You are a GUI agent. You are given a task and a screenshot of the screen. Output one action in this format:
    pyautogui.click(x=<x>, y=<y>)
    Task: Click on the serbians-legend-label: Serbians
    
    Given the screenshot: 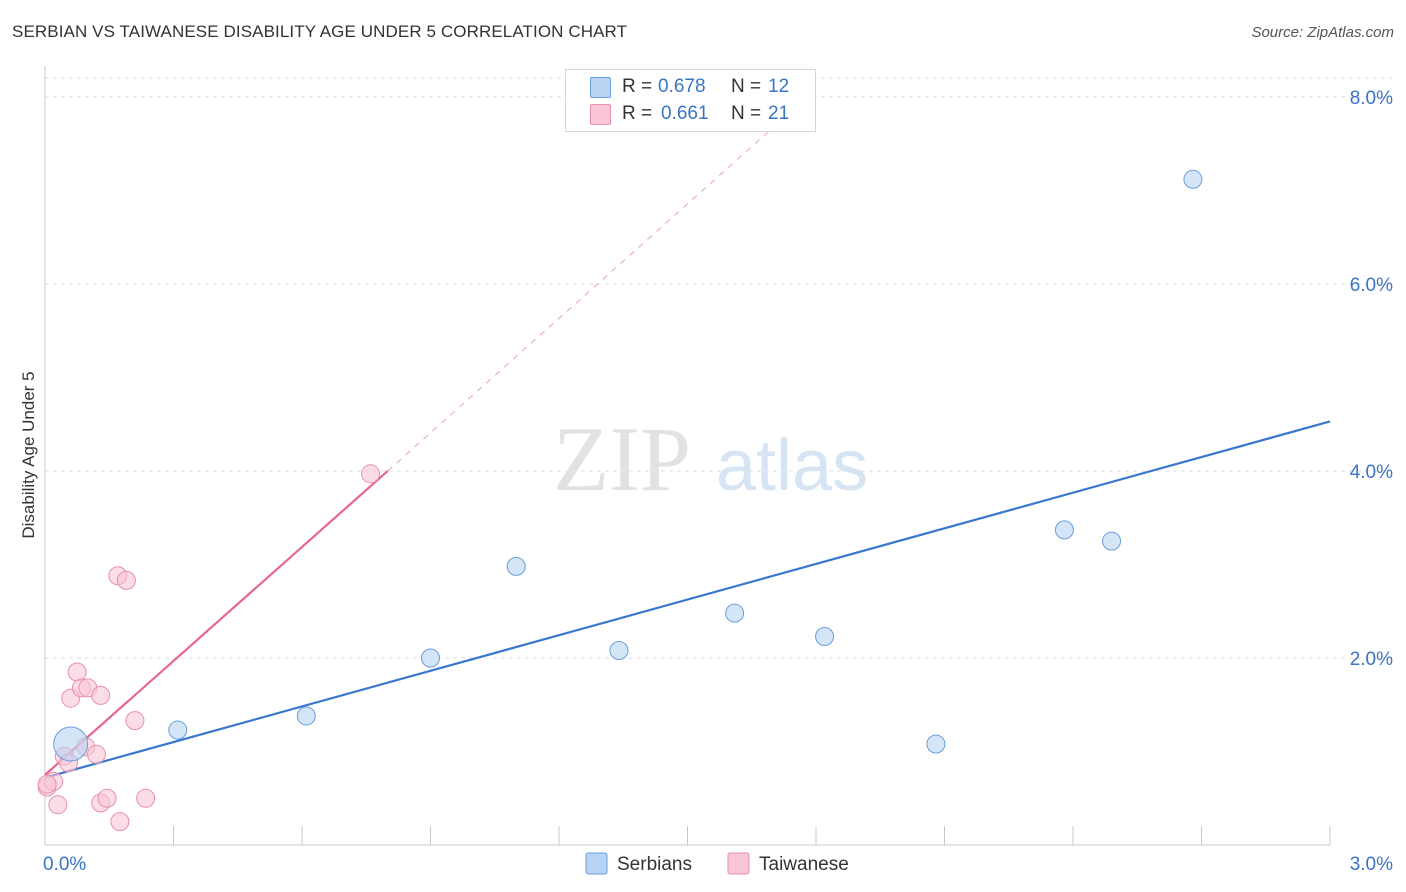 What is the action you would take?
    pyautogui.click(x=654, y=864)
    